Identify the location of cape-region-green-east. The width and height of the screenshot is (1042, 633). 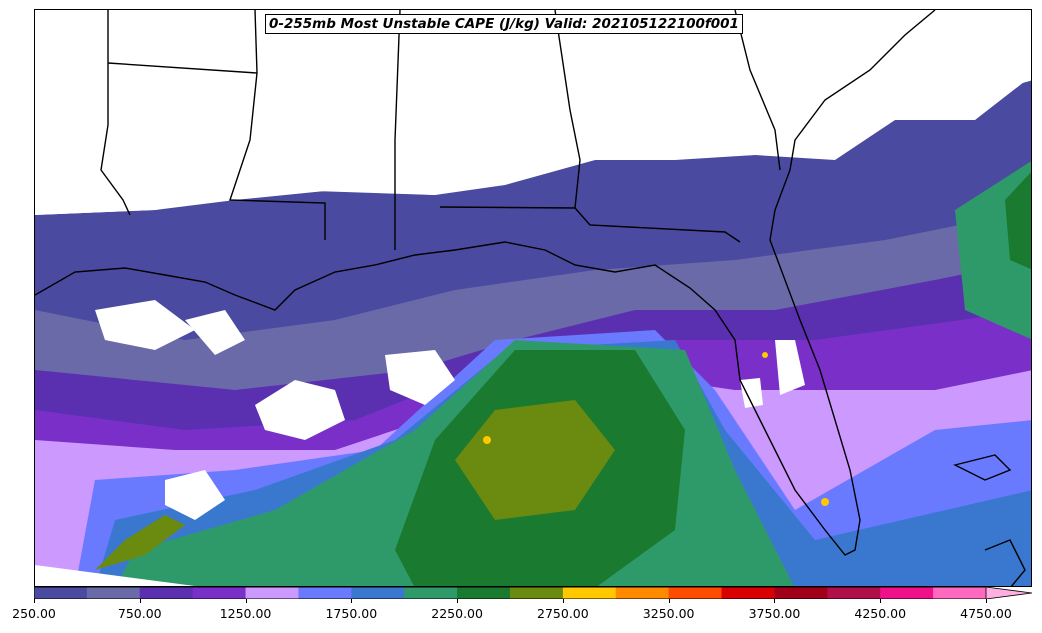
(1018, 221).